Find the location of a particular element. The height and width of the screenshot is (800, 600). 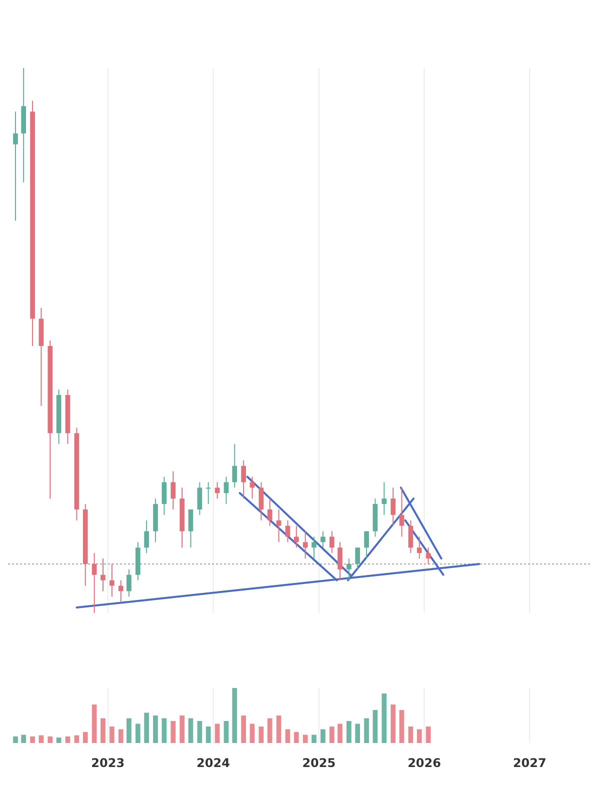

x-tick-label: 2027 is located at coordinates (529, 763).